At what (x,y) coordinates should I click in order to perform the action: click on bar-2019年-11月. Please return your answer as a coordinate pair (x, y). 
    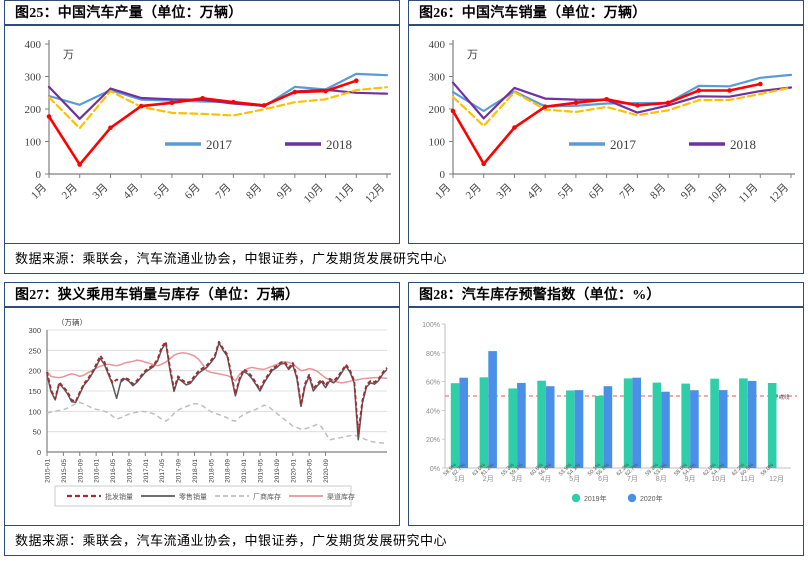
    Looking at the image, I should click on (743, 423).